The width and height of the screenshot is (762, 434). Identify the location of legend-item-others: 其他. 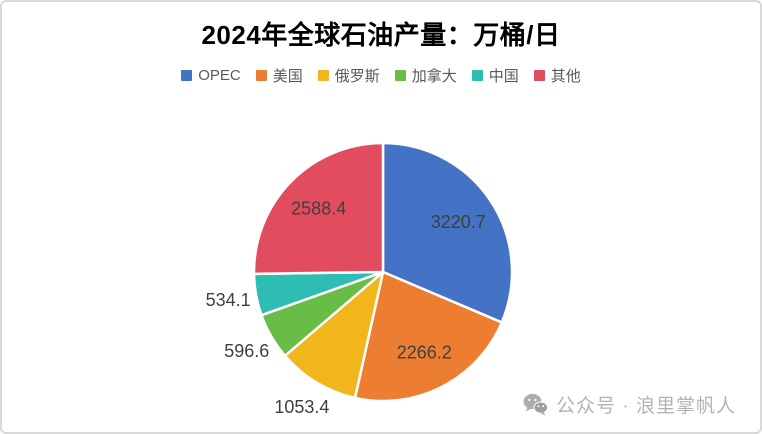
(557, 75).